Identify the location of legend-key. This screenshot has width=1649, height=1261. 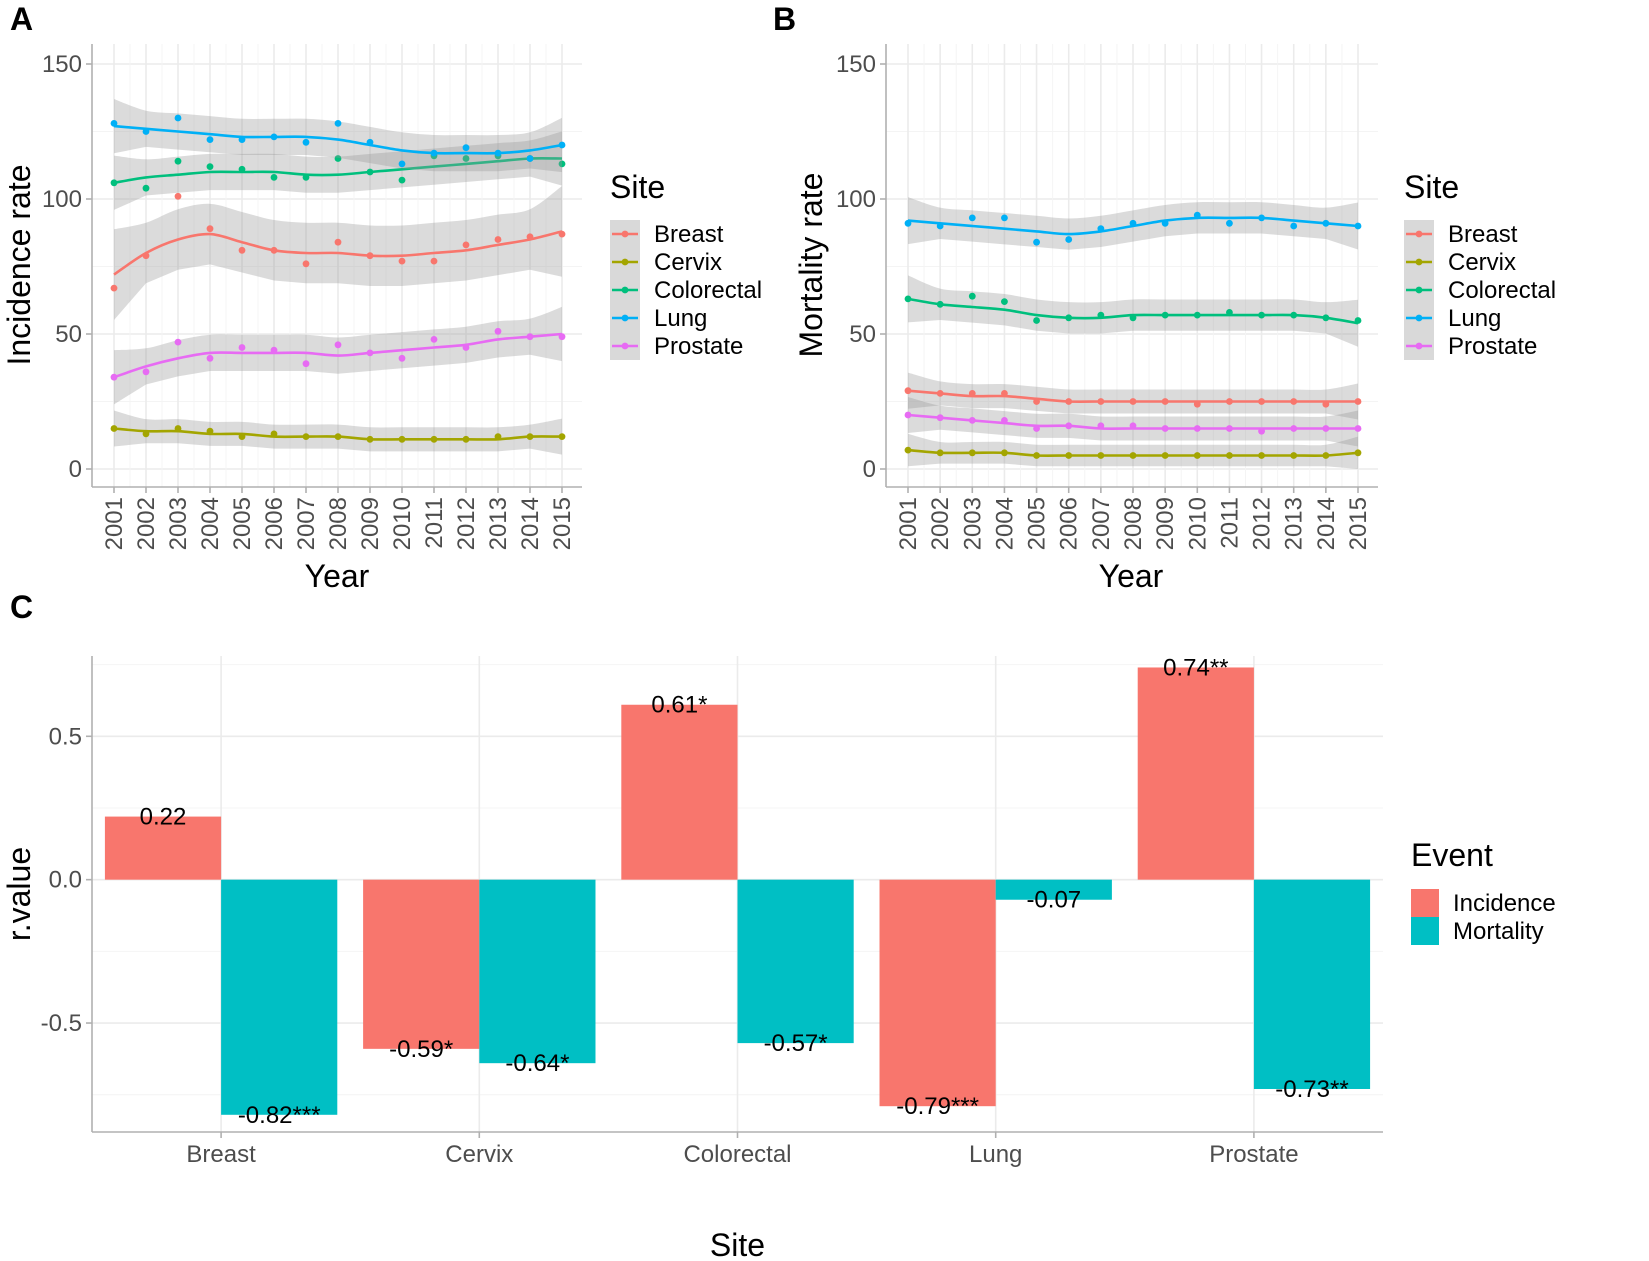
(1425, 903).